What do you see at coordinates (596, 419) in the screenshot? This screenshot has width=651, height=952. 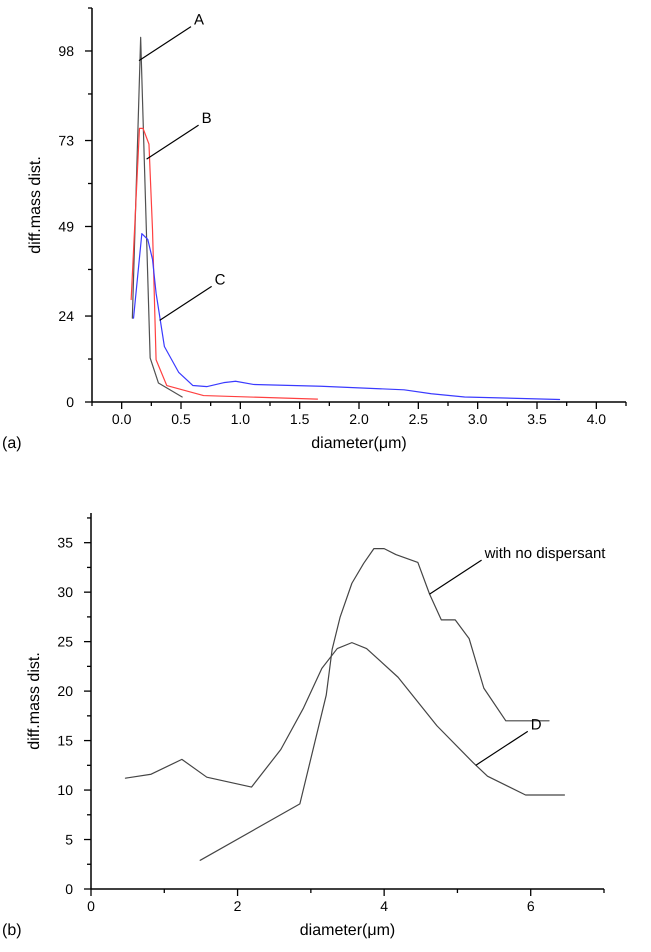 I see `x-tick-label: 4.0` at bounding box center [596, 419].